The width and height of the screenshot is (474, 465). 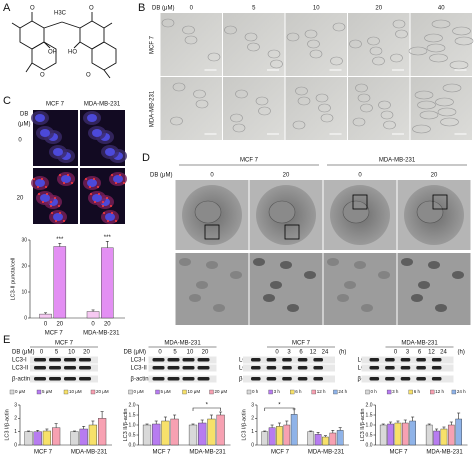 I want to click on legend-label: 3 h, so click(x=395, y=391).